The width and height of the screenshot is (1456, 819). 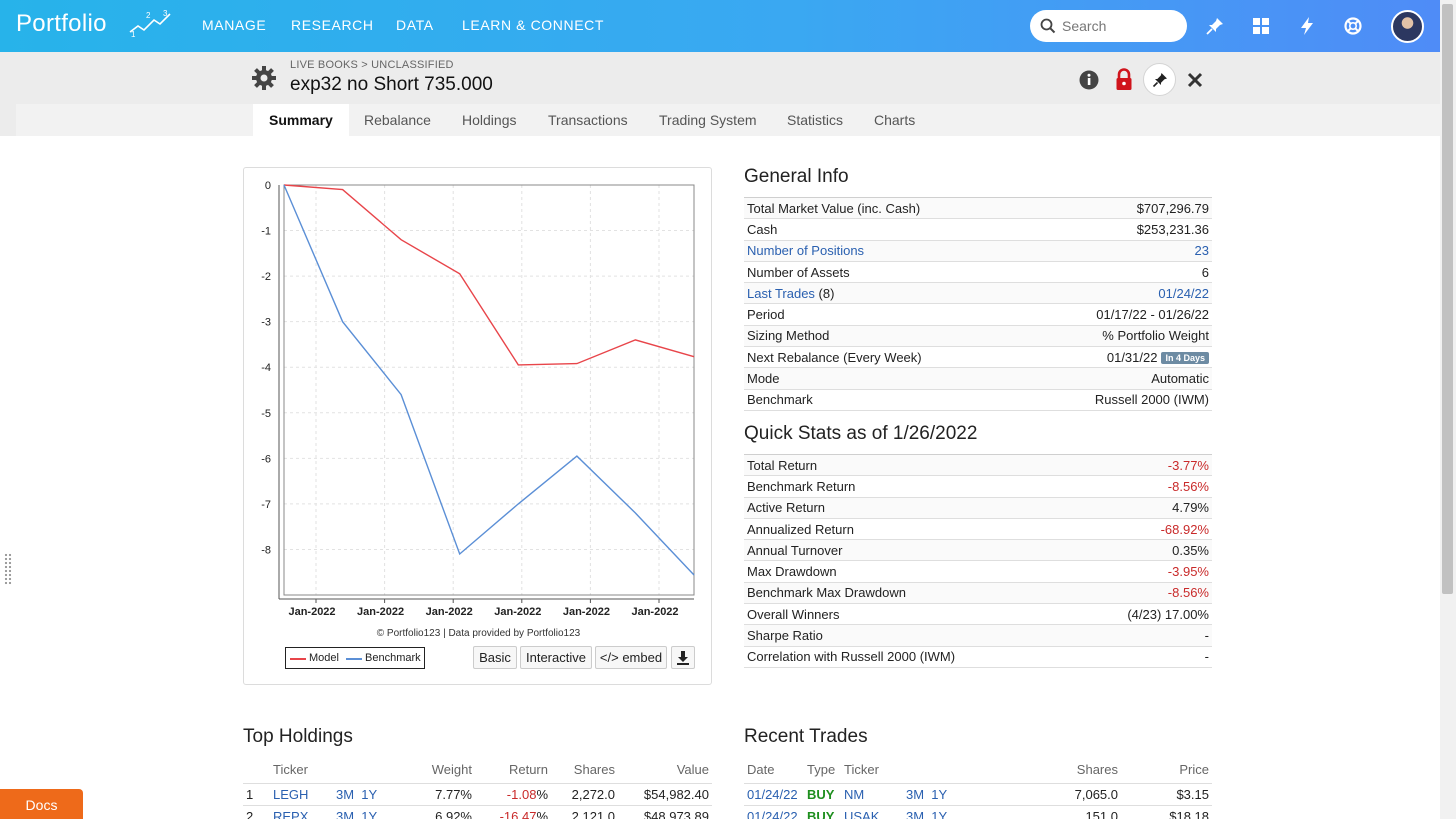 I want to click on table-row: Number of Positions 23, so click(x=978, y=251).